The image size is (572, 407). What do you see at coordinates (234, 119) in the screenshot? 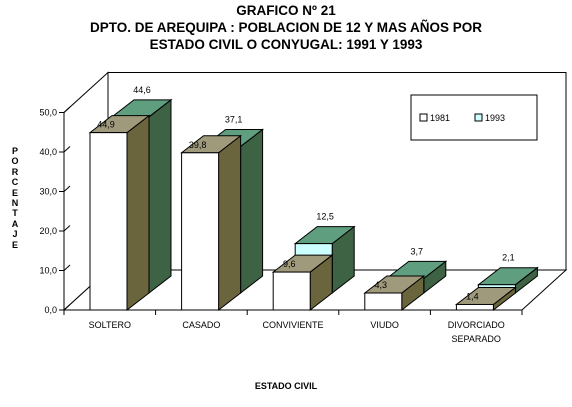
I see `data-label-1993: 37,1` at bounding box center [234, 119].